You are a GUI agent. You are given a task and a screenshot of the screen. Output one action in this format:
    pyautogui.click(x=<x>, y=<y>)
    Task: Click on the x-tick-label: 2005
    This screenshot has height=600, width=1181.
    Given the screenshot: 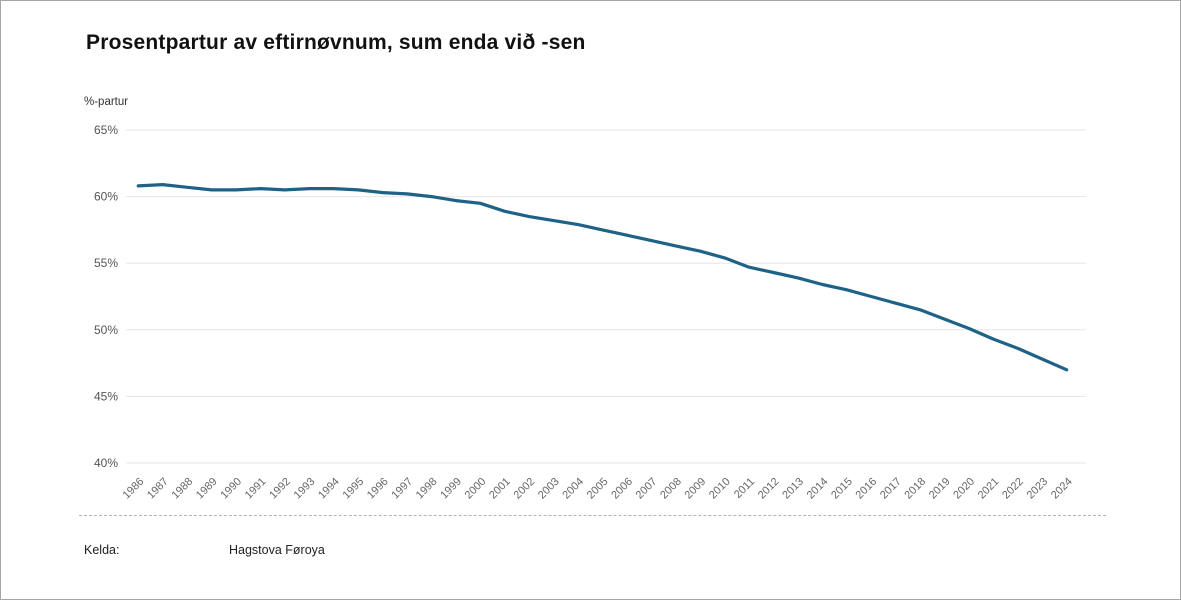 What is the action you would take?
    pyautogui.click(x=598, y=489)
    